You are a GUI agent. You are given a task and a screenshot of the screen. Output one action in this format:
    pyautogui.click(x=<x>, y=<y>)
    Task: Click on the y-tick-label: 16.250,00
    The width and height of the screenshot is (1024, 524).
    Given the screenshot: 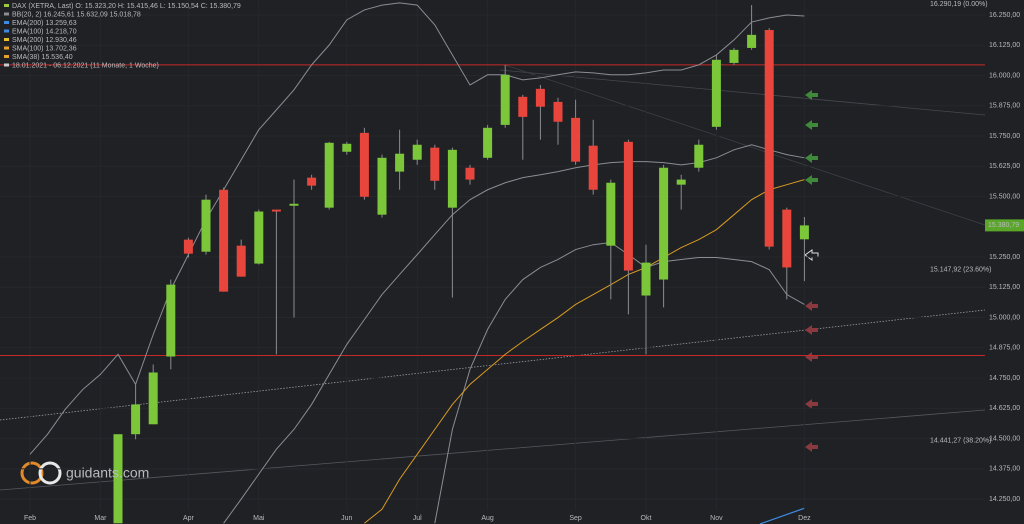 What is the action you would take?
    pyautogui.click(x=1004, y=15)
    